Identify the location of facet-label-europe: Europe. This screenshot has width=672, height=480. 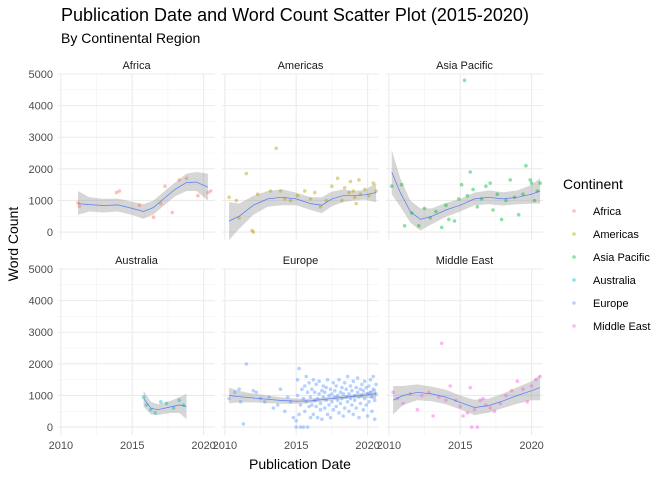
(300, 261).